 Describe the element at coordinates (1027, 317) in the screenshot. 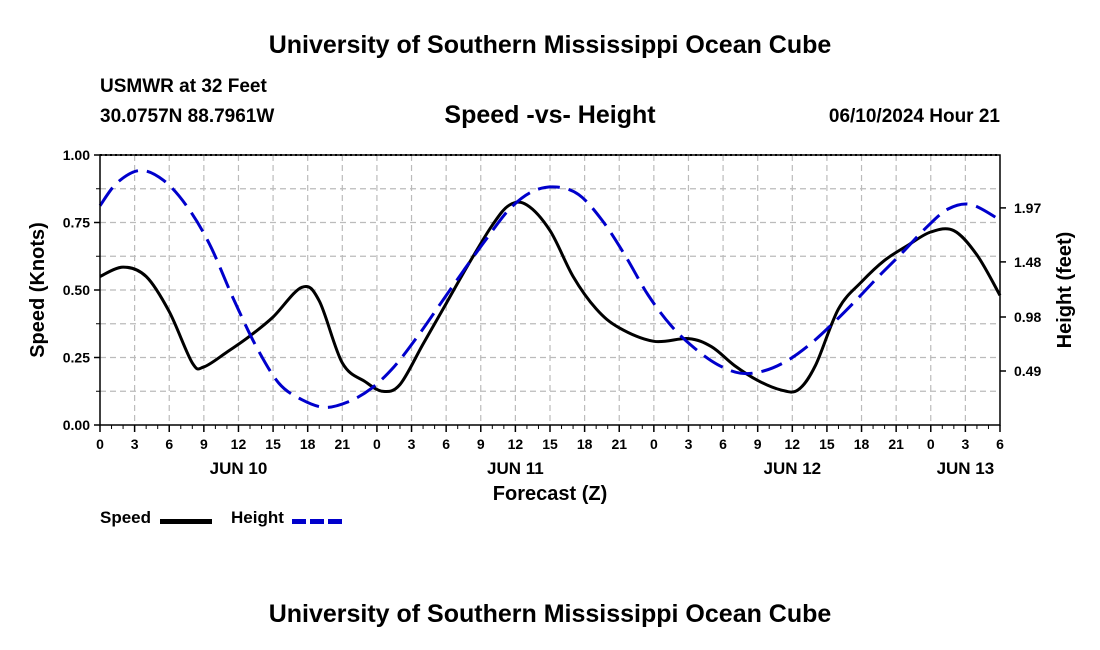

I see `y2-tick-label: 0.98` at that location.